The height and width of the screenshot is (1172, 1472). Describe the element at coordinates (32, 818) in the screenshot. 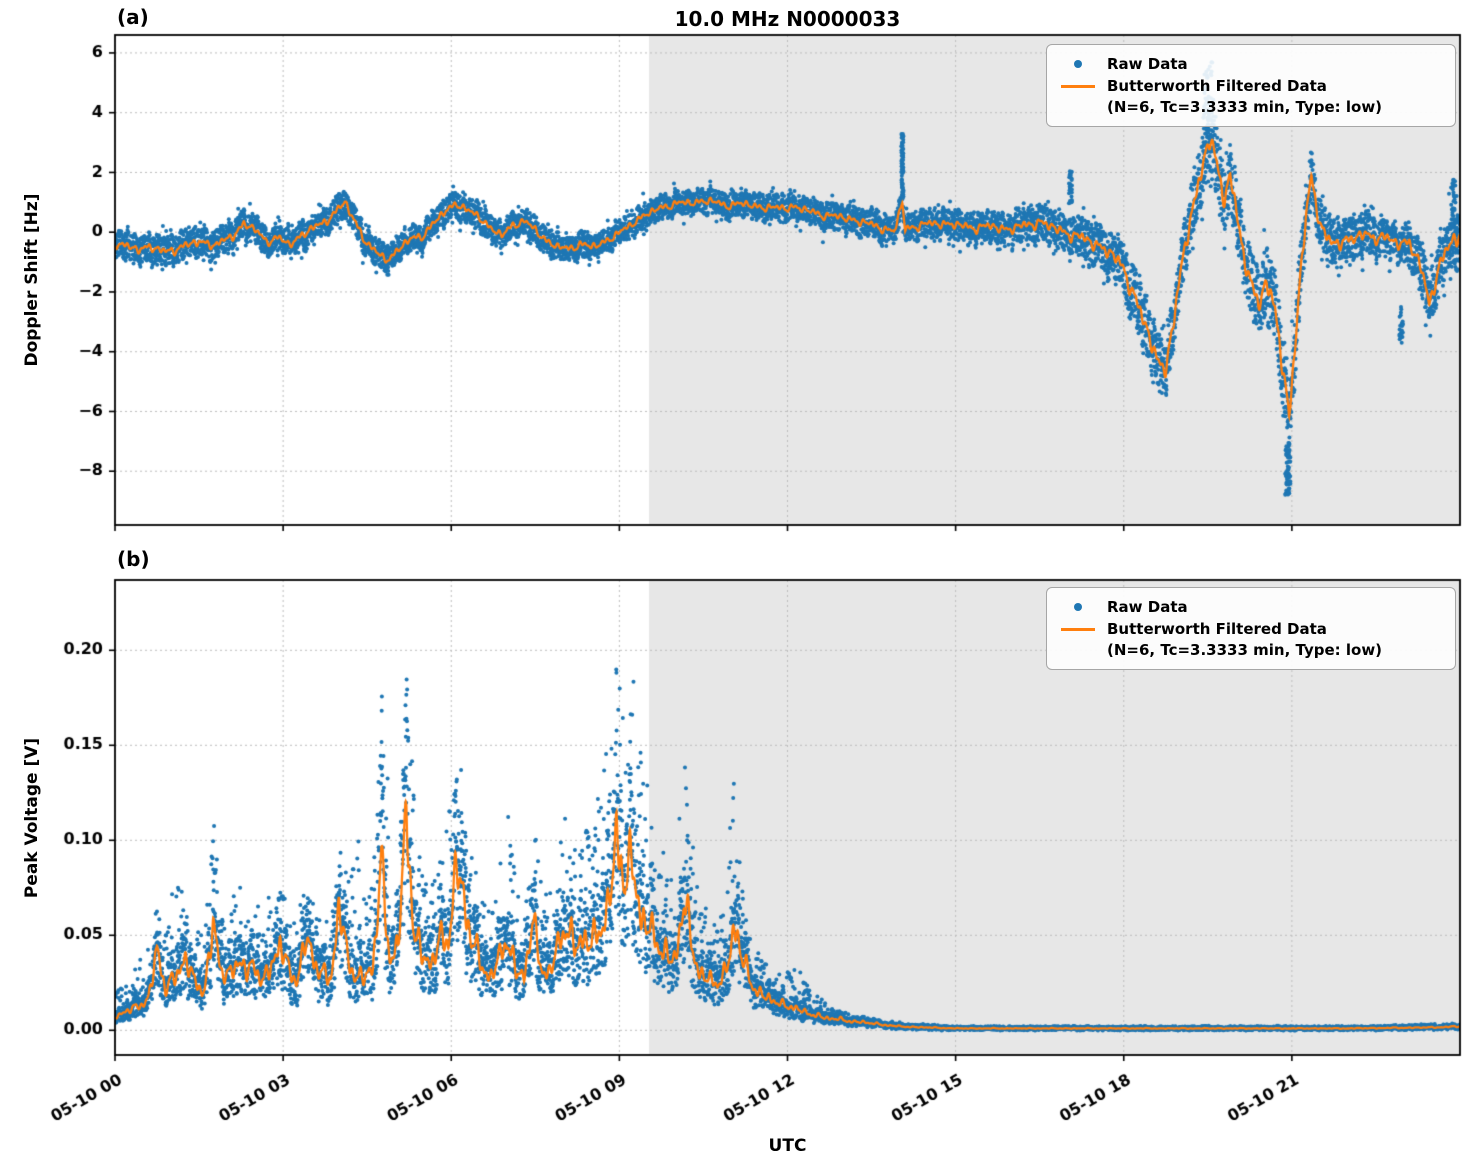

I see `y-axis-label-peak-voltage: Peak Voltage [V]` at that location.